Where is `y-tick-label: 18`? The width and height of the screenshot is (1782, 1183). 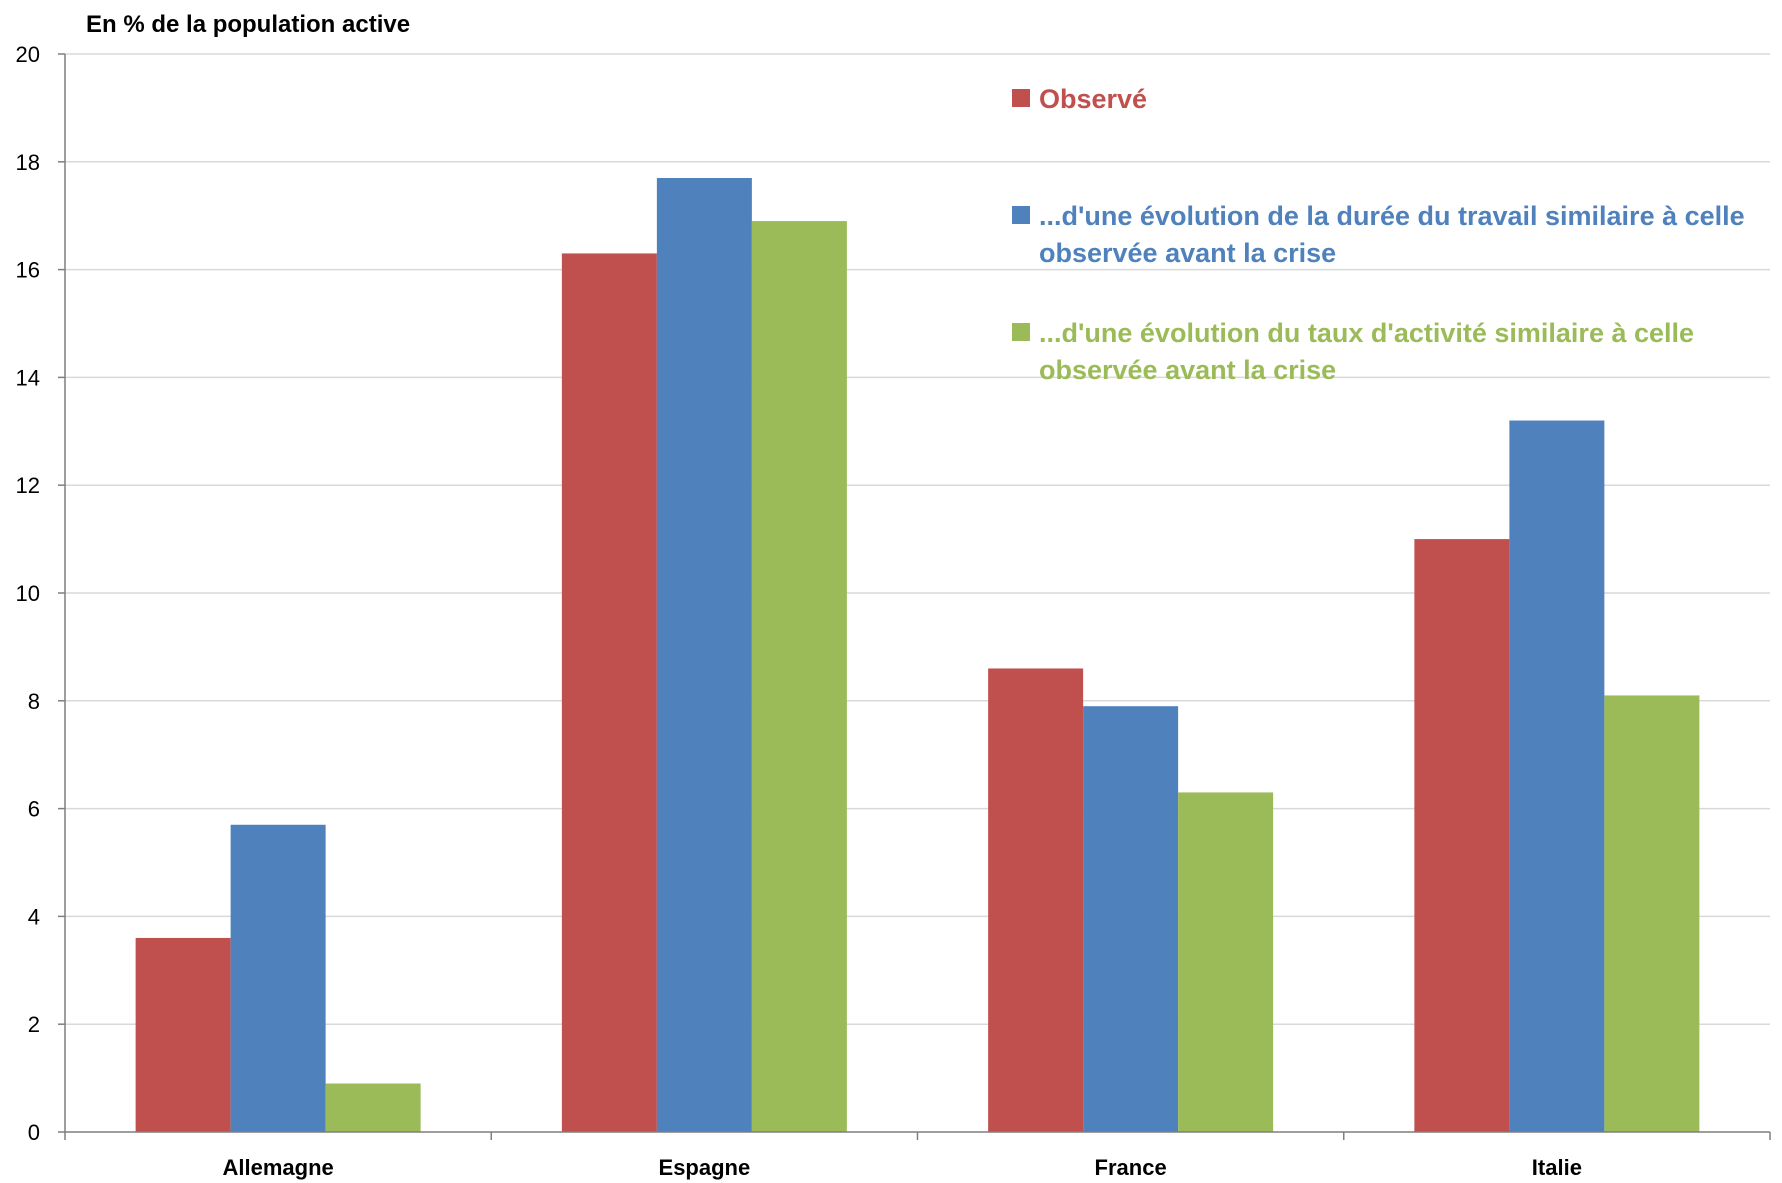 y-tick-label: 18 is located at coordinates (28, 162).